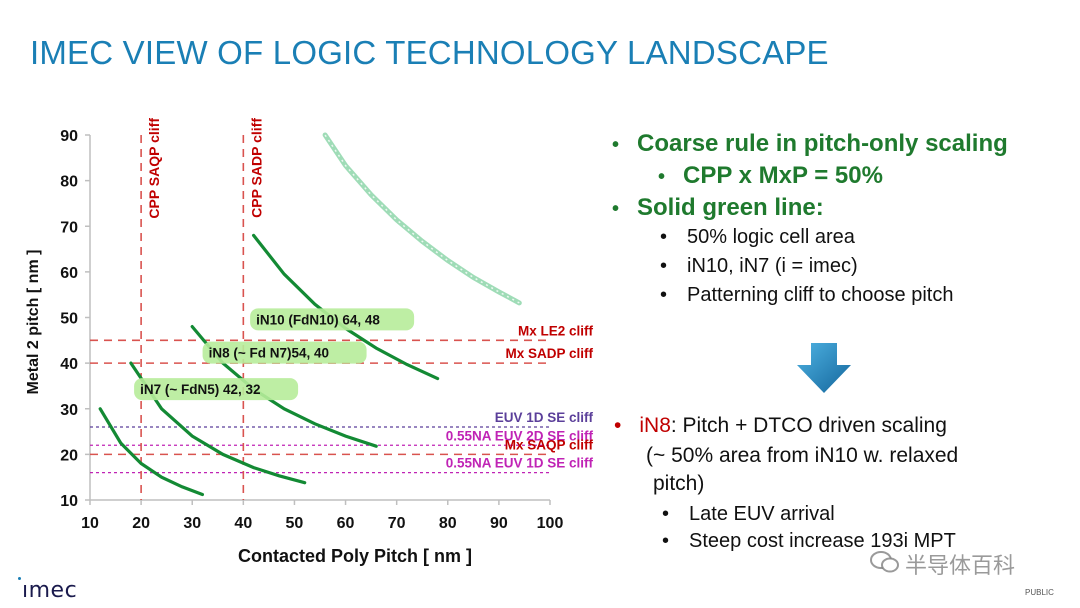  What do you see at coordinates (808, 425) in the screenshot?
I see `in8-text: : Pitch + DTCO driven scaling` at bounding box center [808, 425].